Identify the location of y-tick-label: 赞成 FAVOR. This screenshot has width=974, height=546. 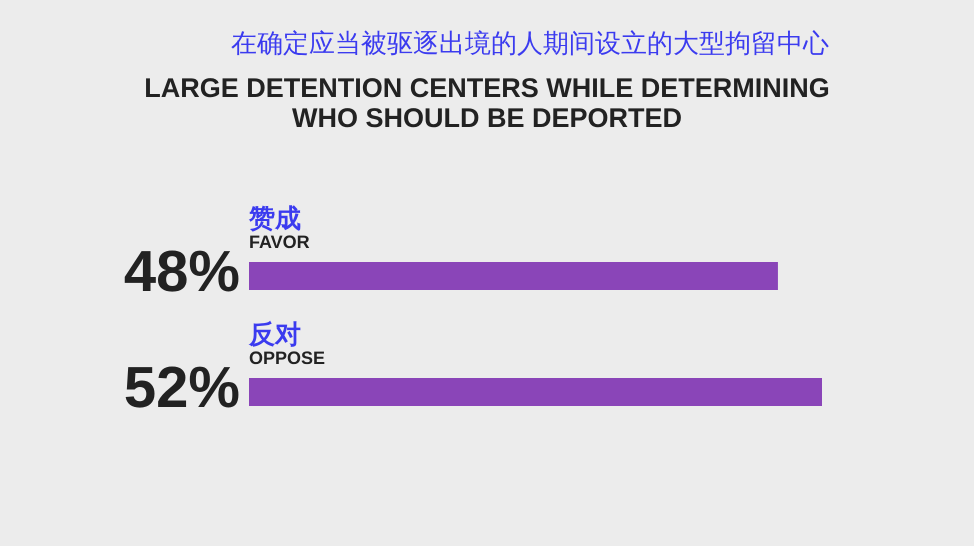
(279, 227).